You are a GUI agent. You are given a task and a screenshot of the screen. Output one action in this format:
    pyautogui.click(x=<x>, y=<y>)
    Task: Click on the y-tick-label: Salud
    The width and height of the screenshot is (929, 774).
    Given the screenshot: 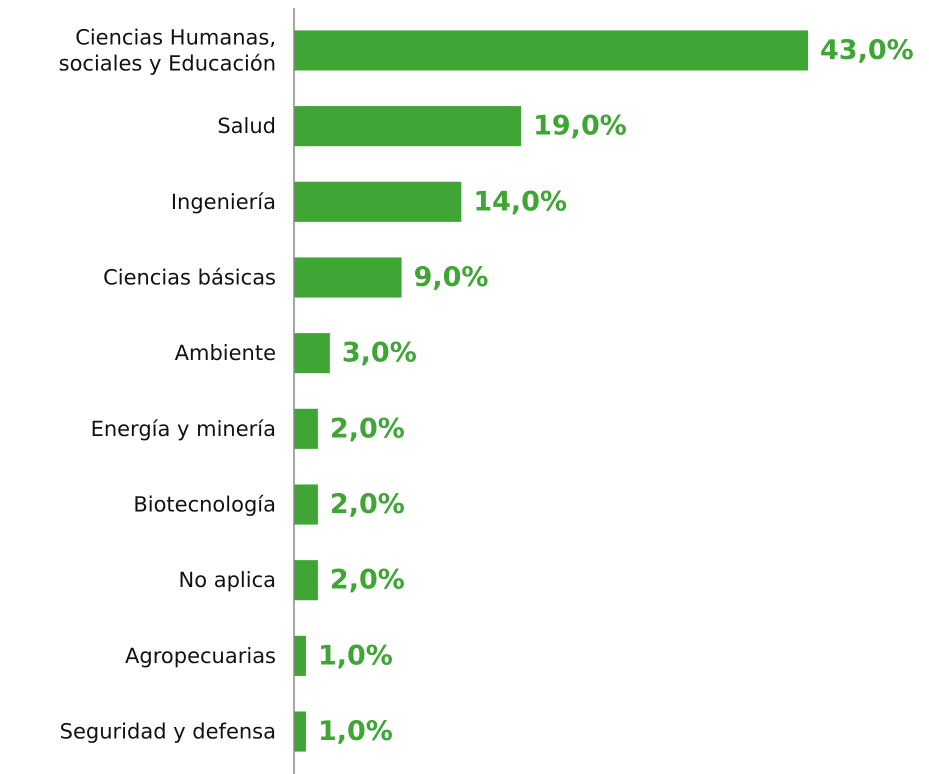 What is the action you would take?
    pyautogui.click(x=246, y=126)
    